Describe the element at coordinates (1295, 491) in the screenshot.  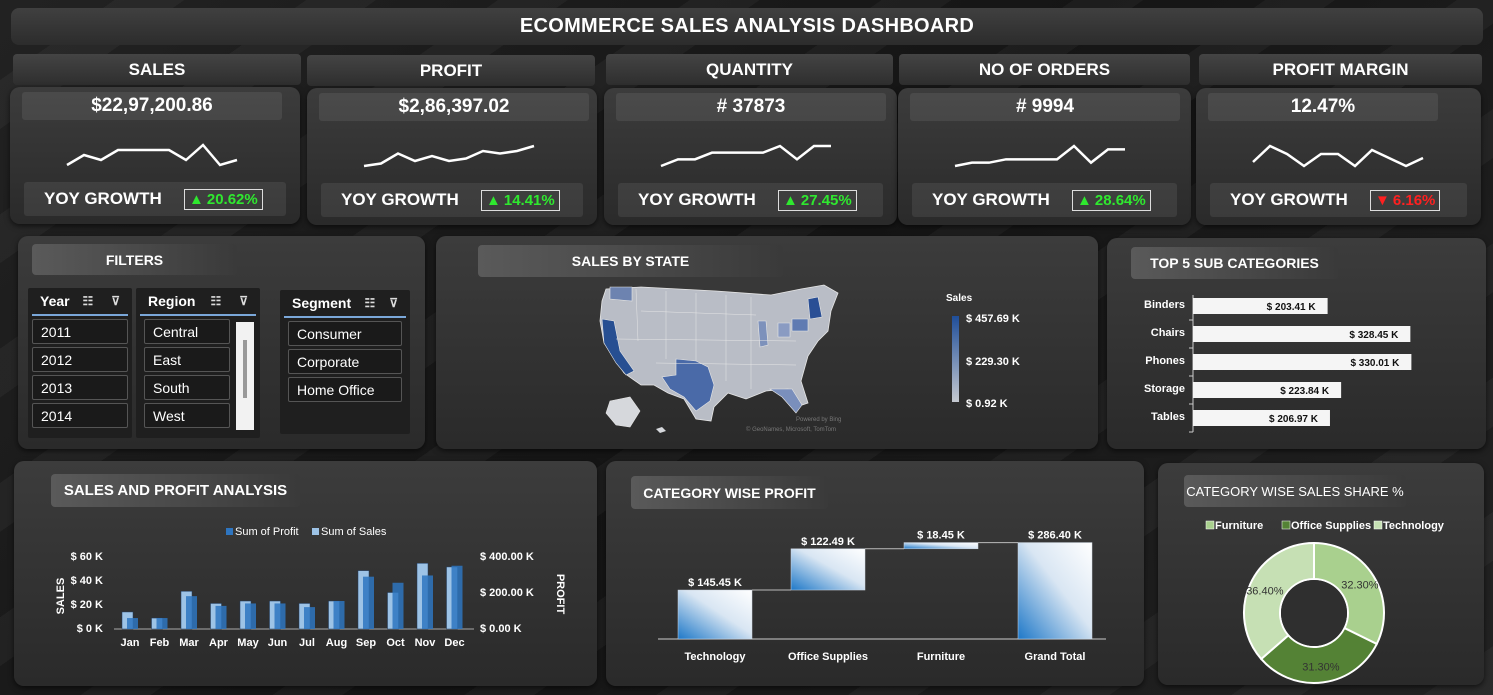
I see `category-share-title: CATEGORY WISE SALES SHARE %` at that location.